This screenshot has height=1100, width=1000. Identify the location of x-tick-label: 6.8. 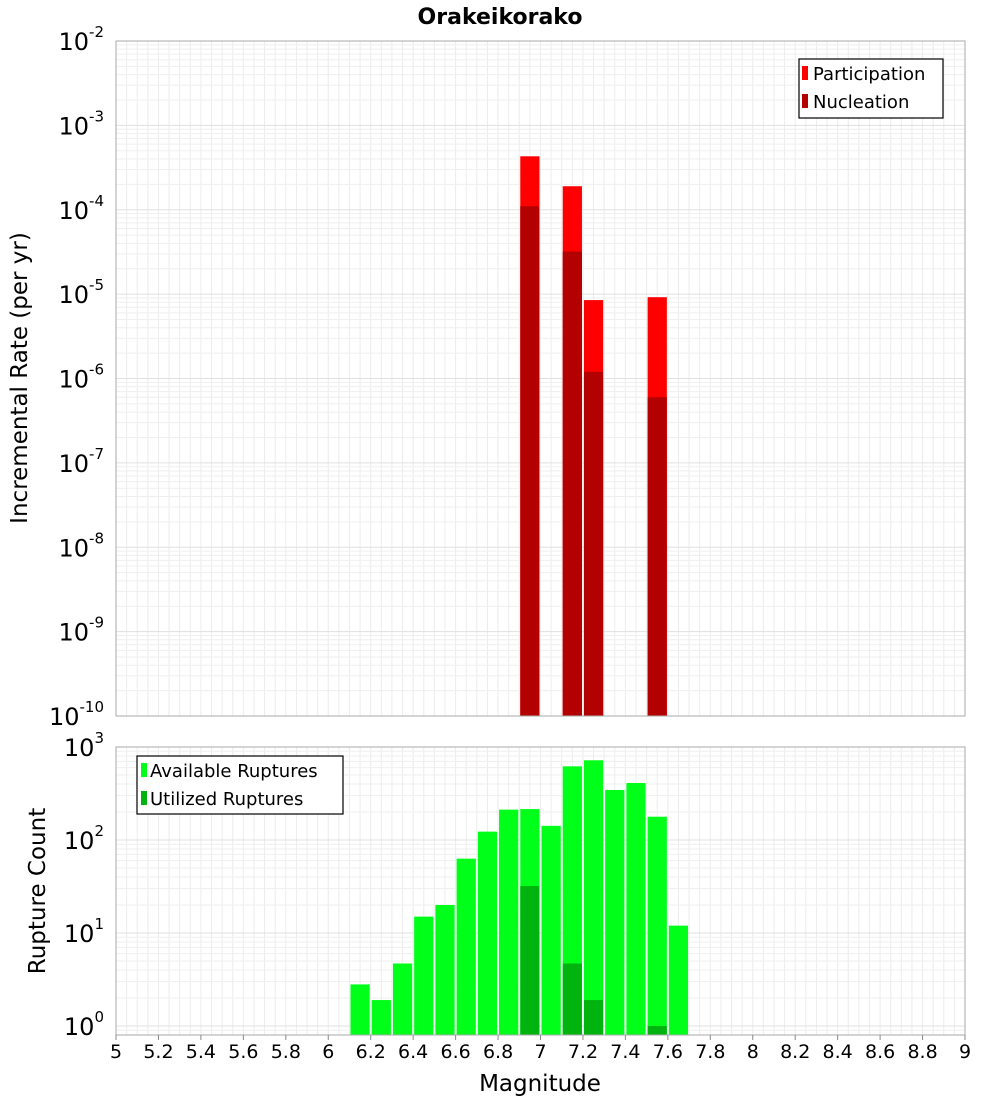
(498, 1052).